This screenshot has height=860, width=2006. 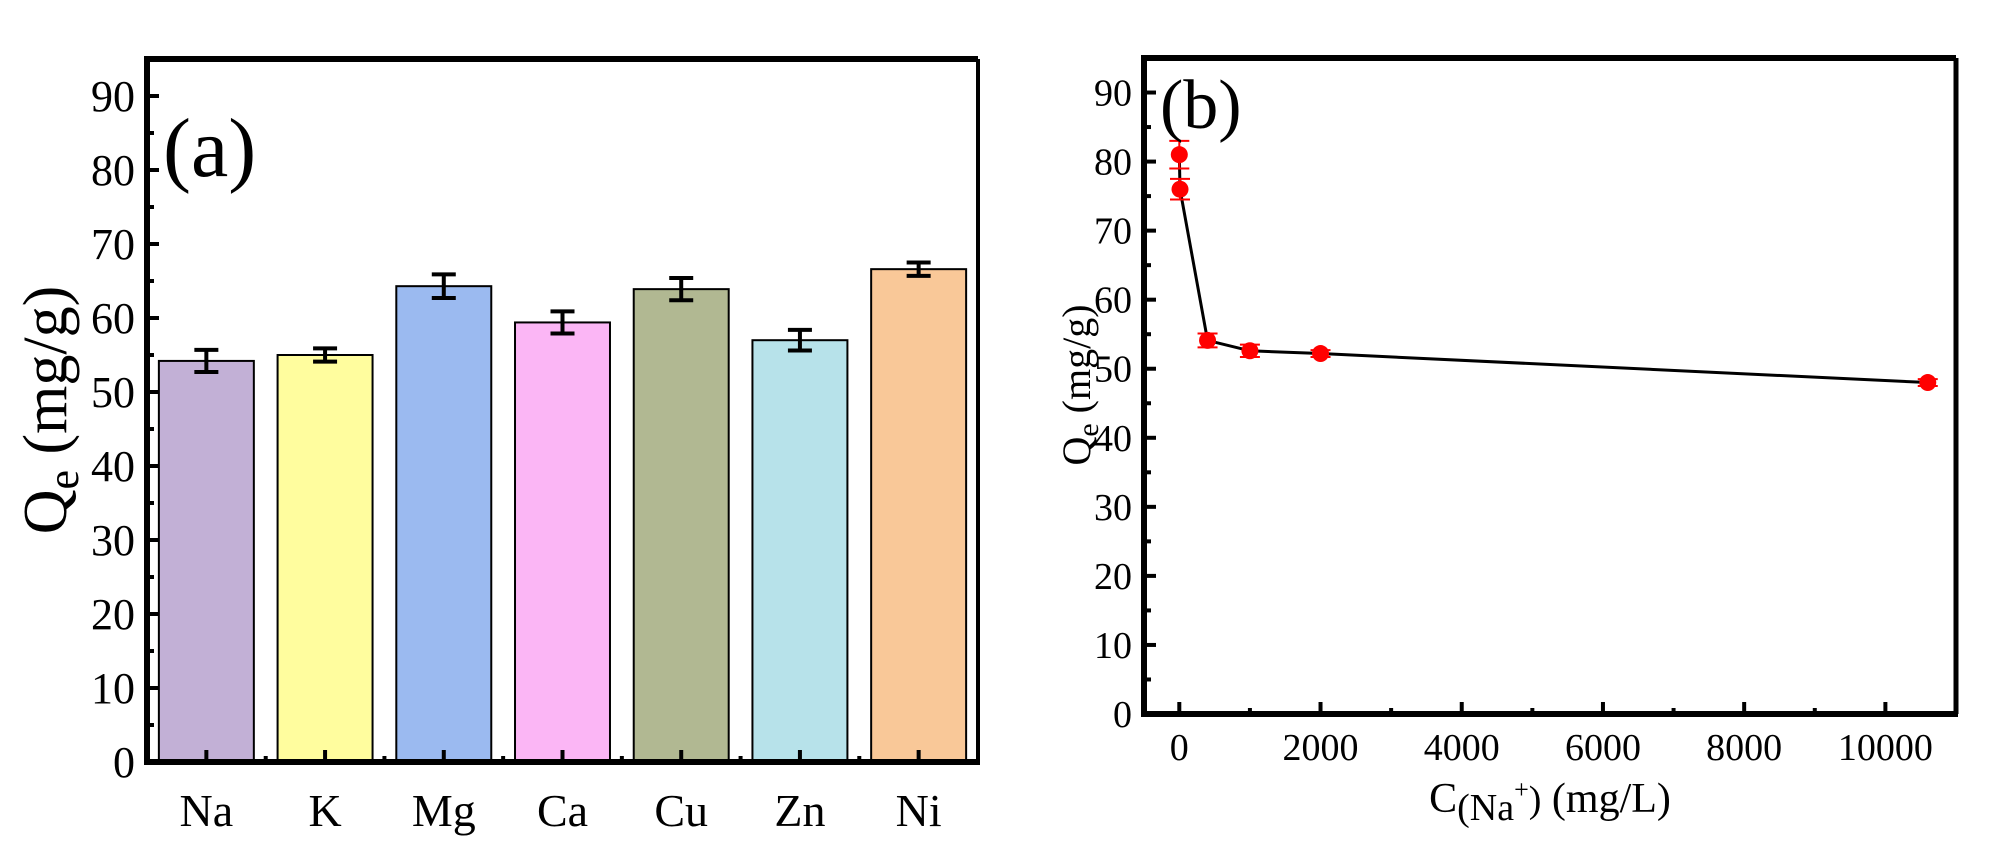 What do you see at coordinates (1521, 789) in the screenshot?
I see `x-axis-title-sup: +` at bounding box center [1521, 789].